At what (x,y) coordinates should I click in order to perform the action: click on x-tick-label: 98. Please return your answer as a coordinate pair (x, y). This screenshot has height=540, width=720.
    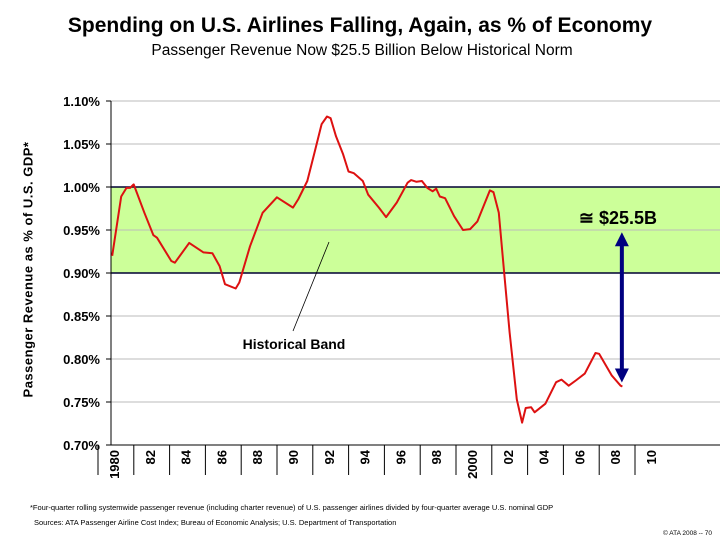
    Looking at the image, I should click on (436, 457).